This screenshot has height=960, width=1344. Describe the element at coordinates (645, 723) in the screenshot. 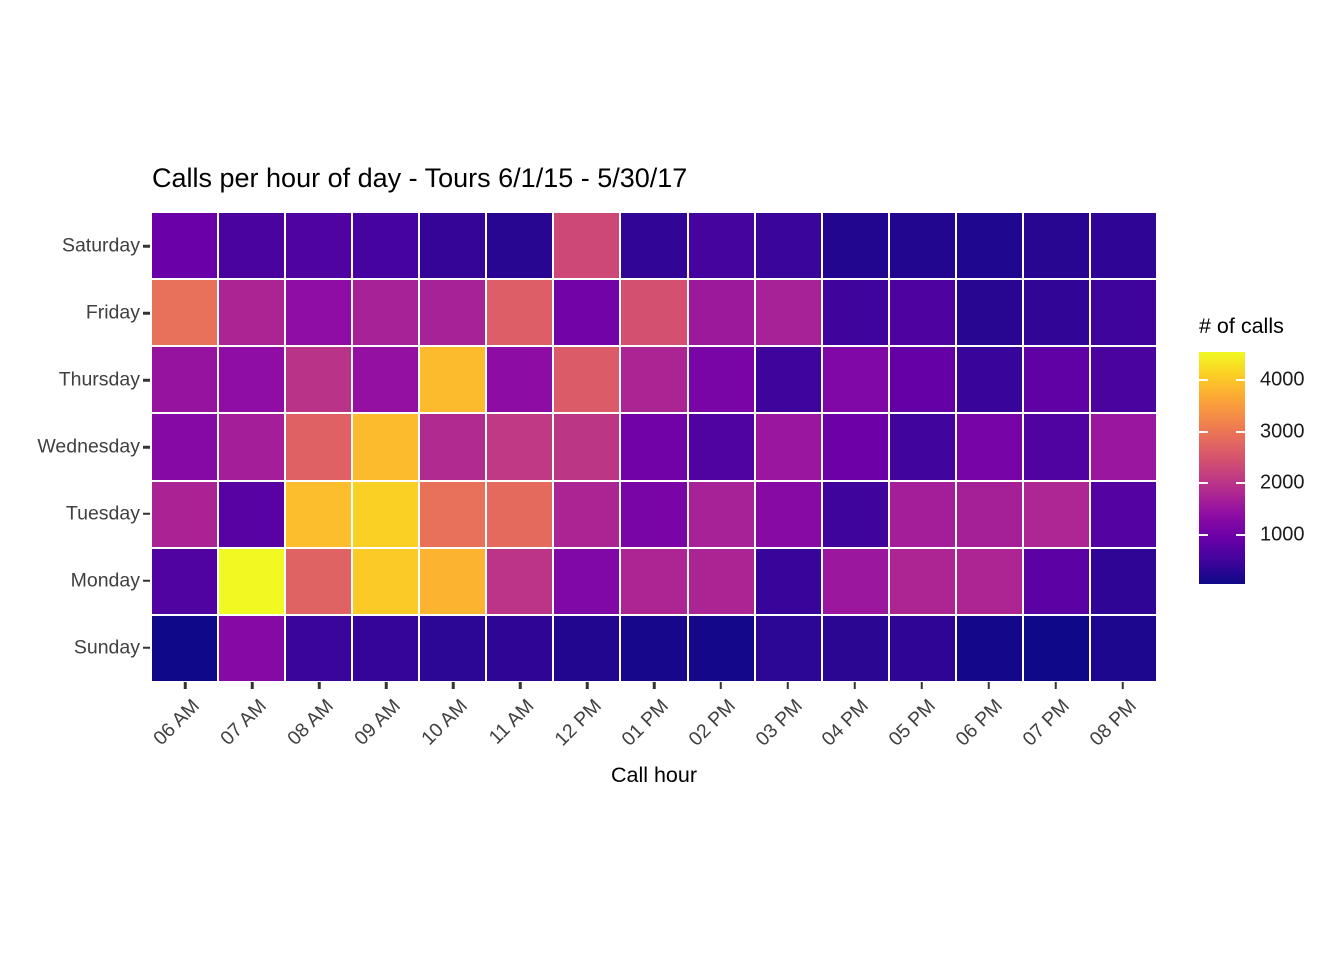

I see `x-axis-label: 01 PM` at that location.